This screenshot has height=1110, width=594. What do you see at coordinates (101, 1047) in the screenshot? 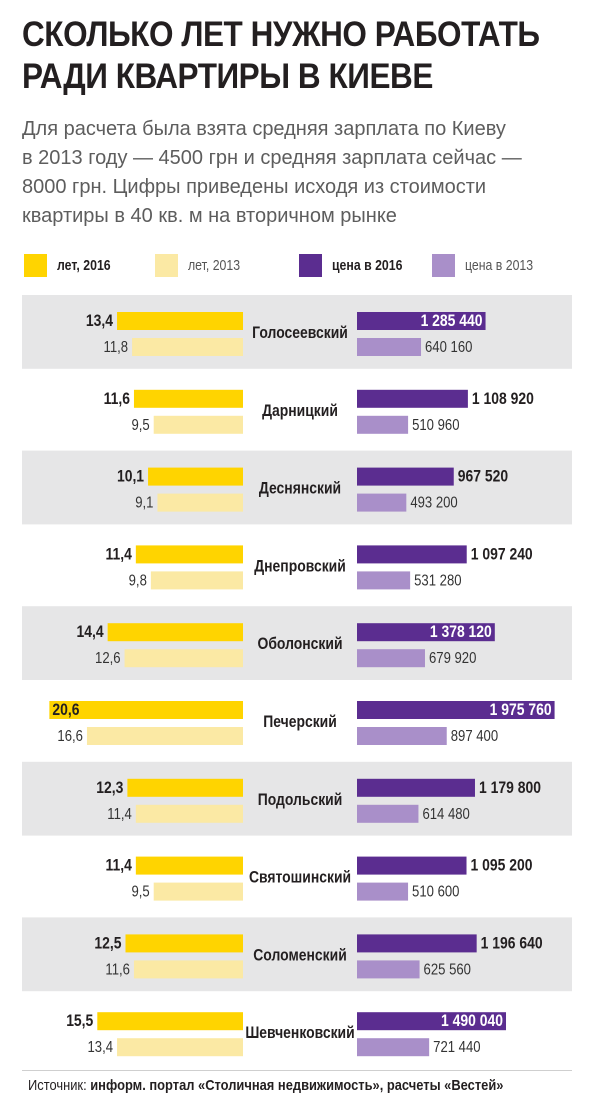
I see `value-label-years-2013: 13,4` at bounding box center [101, 1047].